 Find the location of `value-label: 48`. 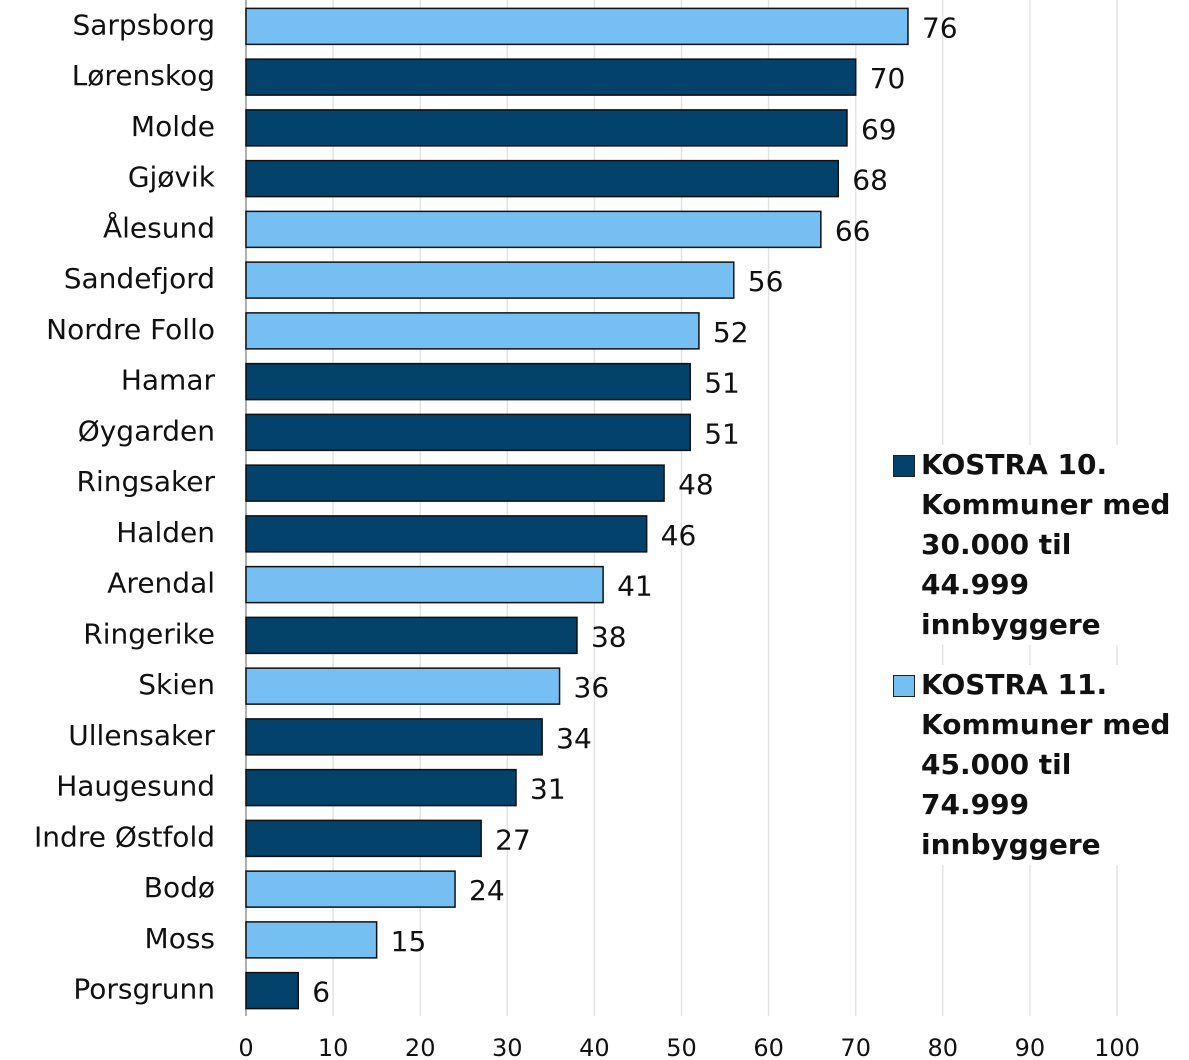

value-label: 48 is located at coordinates (696, 484).